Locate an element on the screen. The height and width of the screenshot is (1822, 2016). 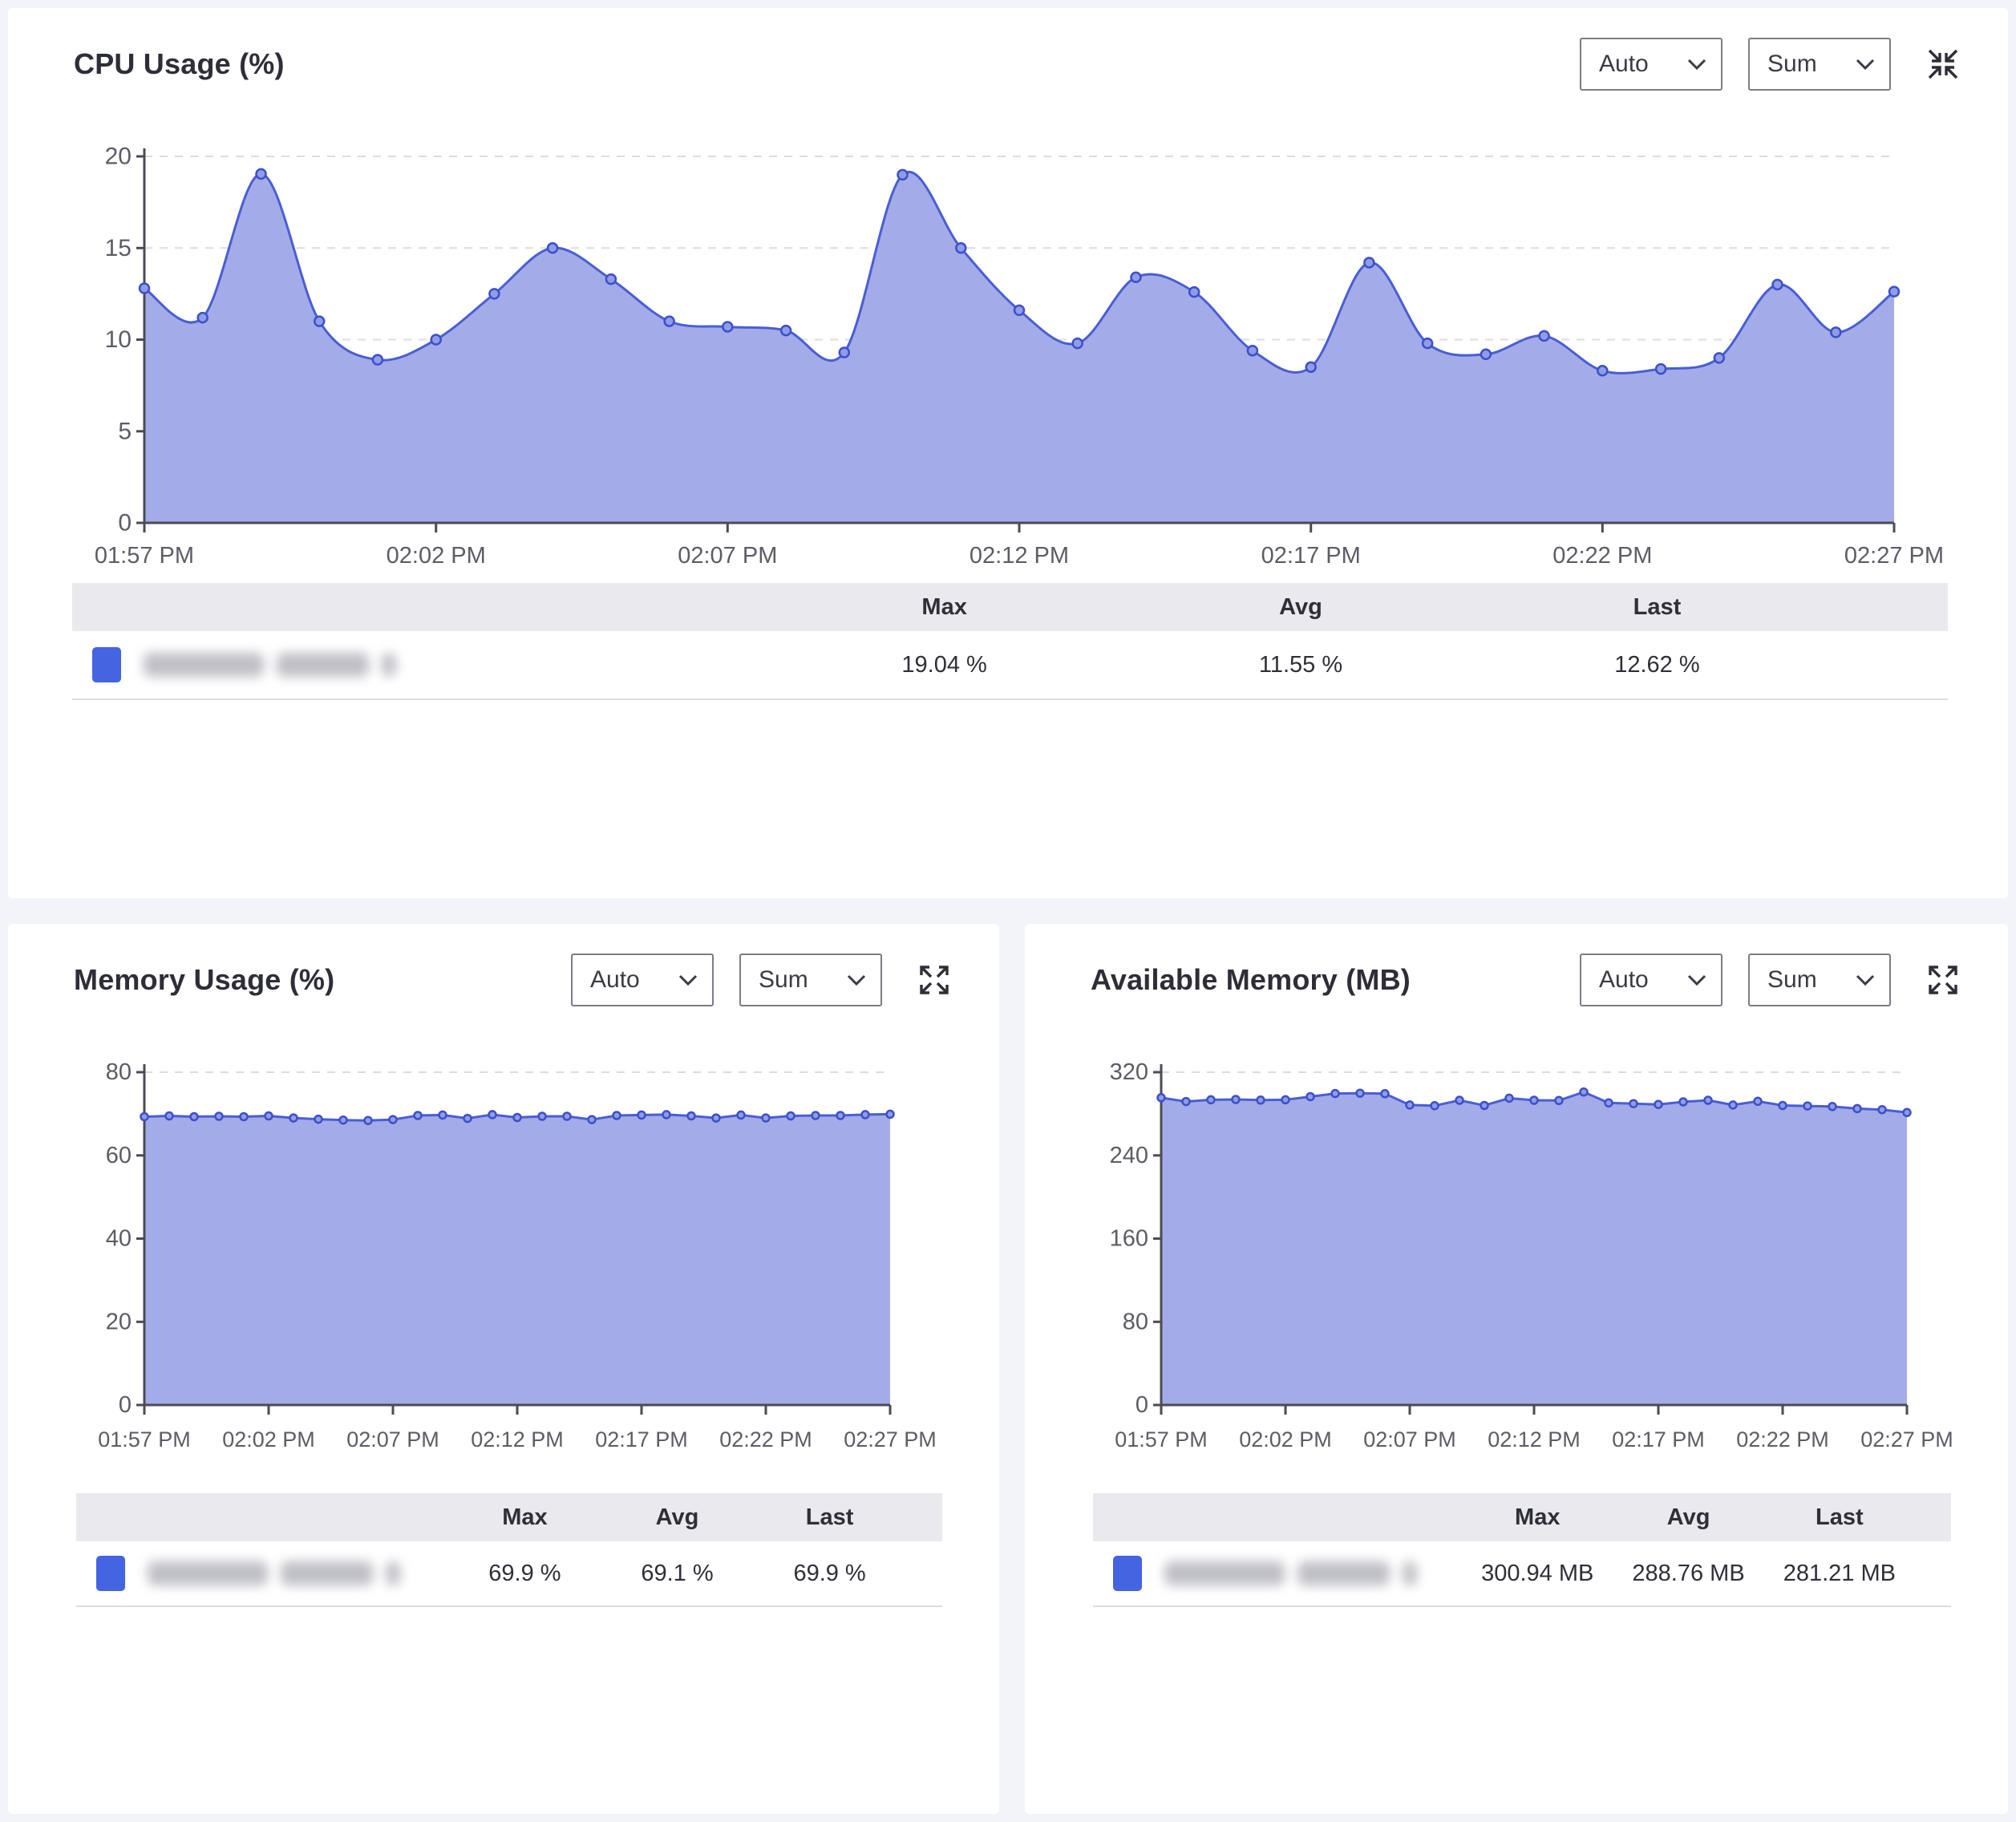
memory-panel-controls: Auto Sum is located at coordinates (762, 980).